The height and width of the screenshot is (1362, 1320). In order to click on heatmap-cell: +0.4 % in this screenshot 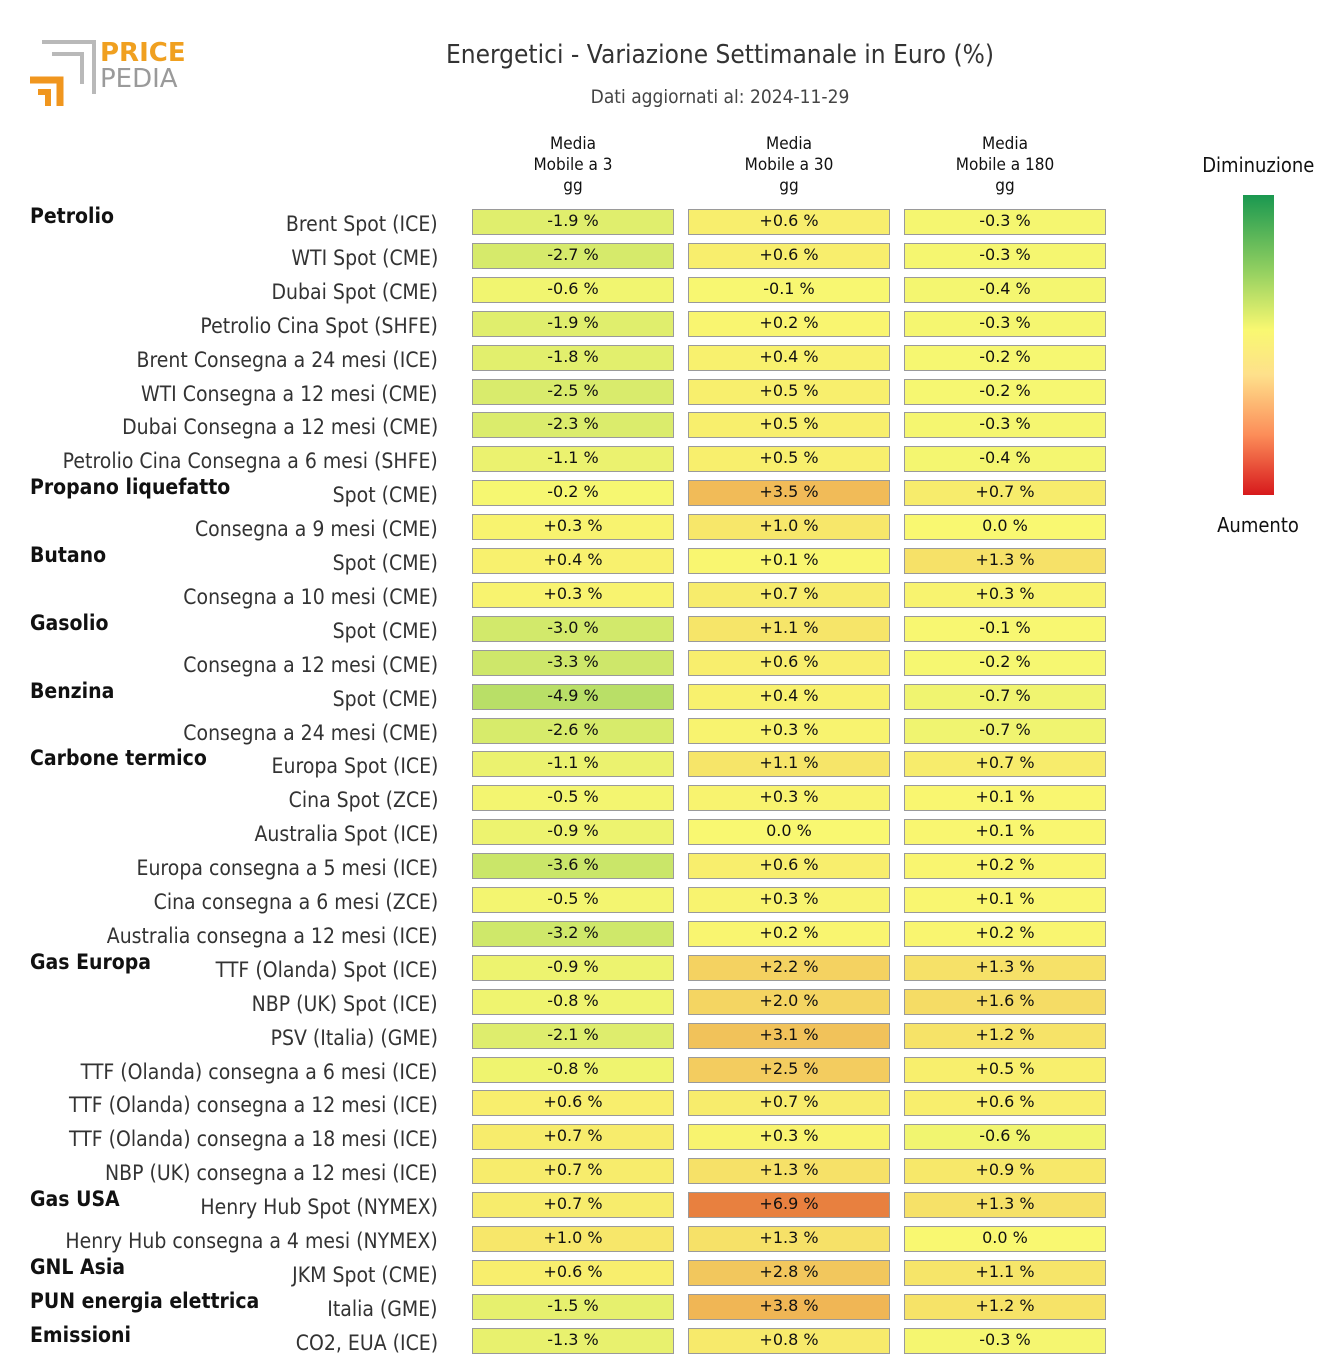, I will do `click(789, 357)`.